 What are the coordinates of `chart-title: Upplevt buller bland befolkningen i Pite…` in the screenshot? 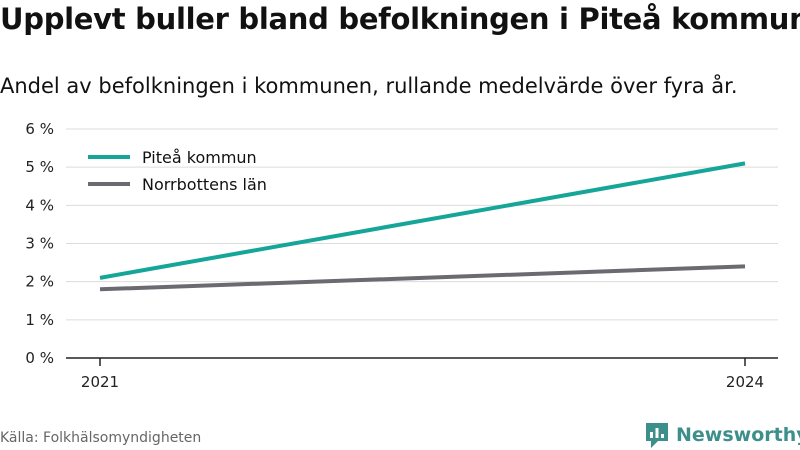 It's located at (400, 19).